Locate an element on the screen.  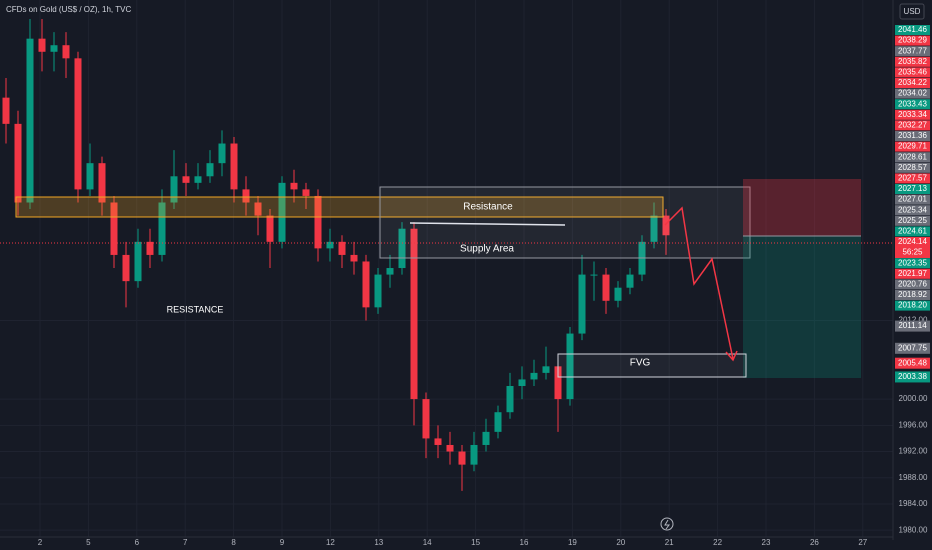
x-tick-label: 9 is located at coordinates (282, 542).